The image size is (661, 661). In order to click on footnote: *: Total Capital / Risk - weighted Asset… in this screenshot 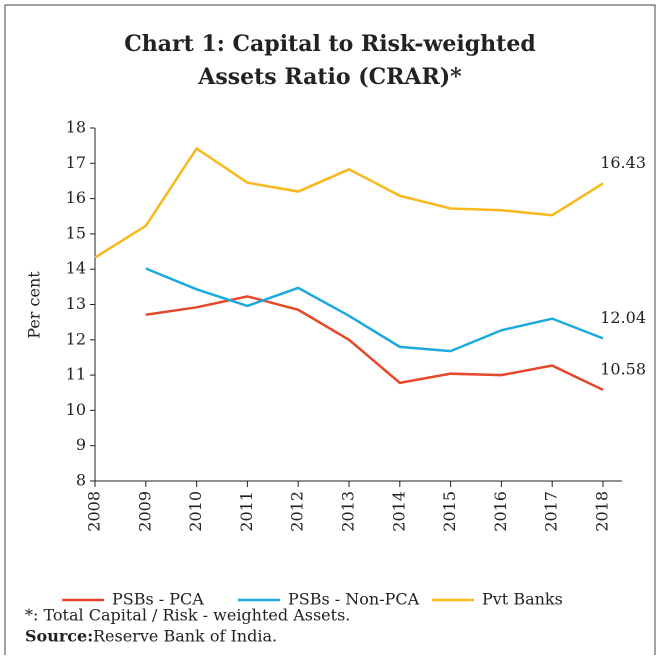, I will do `click(187, 615)`.